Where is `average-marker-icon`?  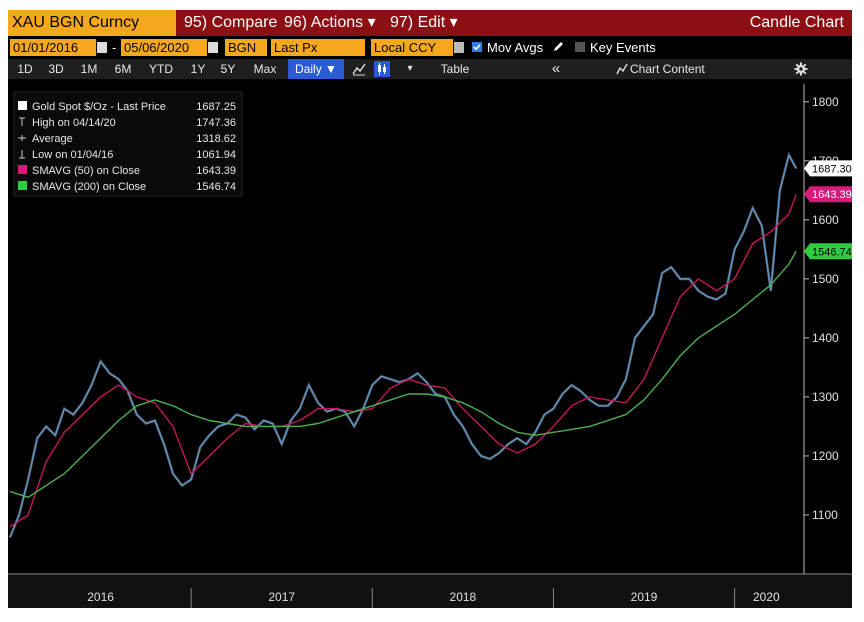
average-marker-icon is located at coordinates (22, 138).